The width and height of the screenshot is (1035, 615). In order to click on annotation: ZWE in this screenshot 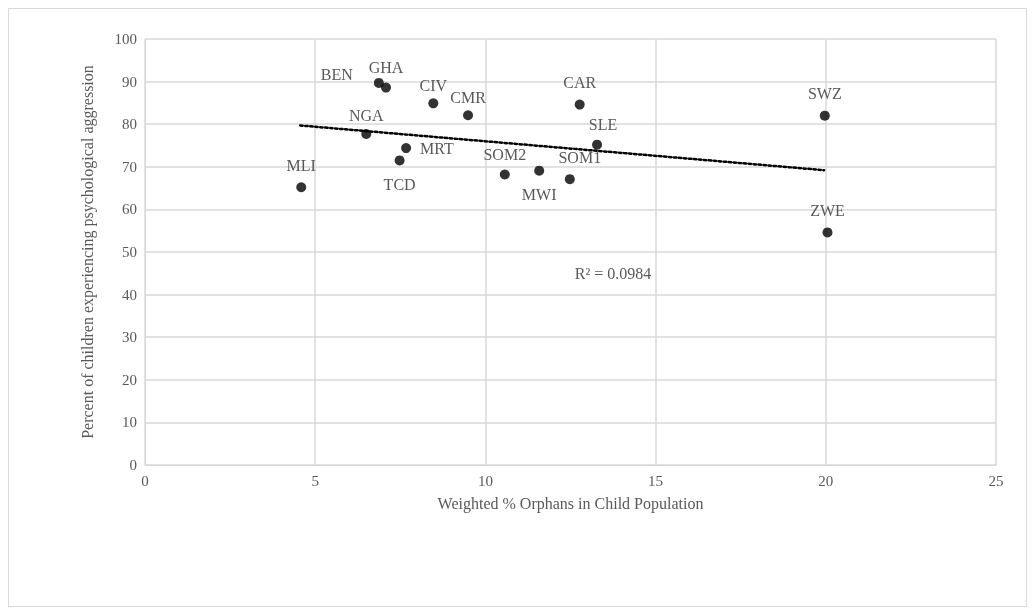, I will do `click(827, 210)`.